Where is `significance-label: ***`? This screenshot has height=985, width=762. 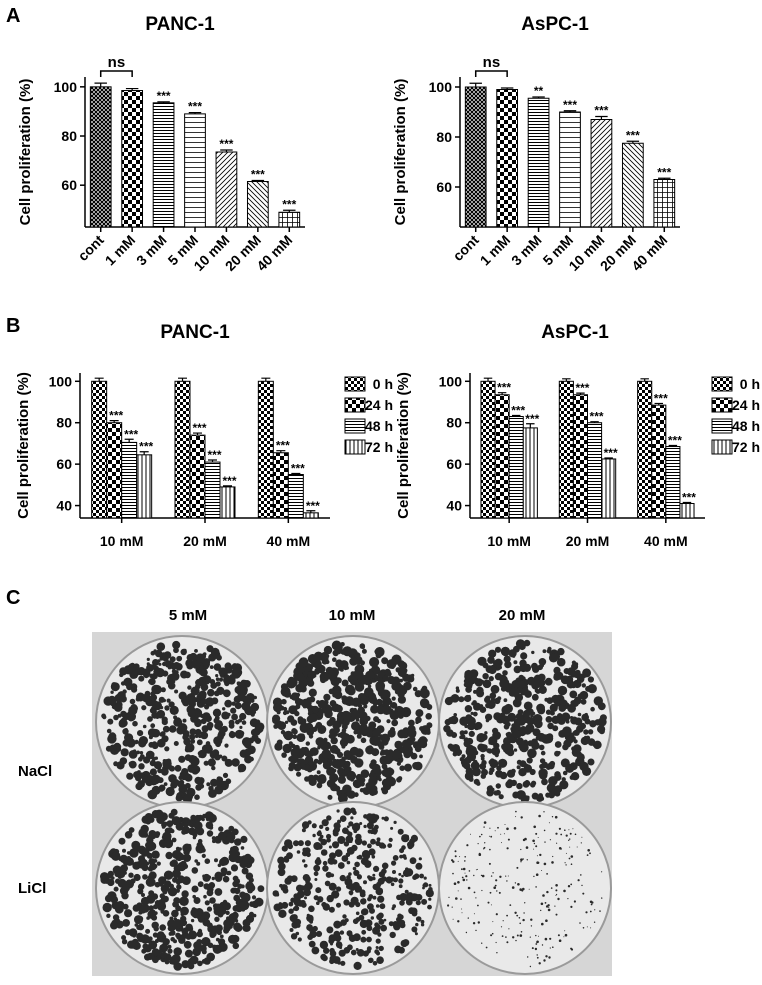 significance-label: *** is located at coordinates (582, 388).